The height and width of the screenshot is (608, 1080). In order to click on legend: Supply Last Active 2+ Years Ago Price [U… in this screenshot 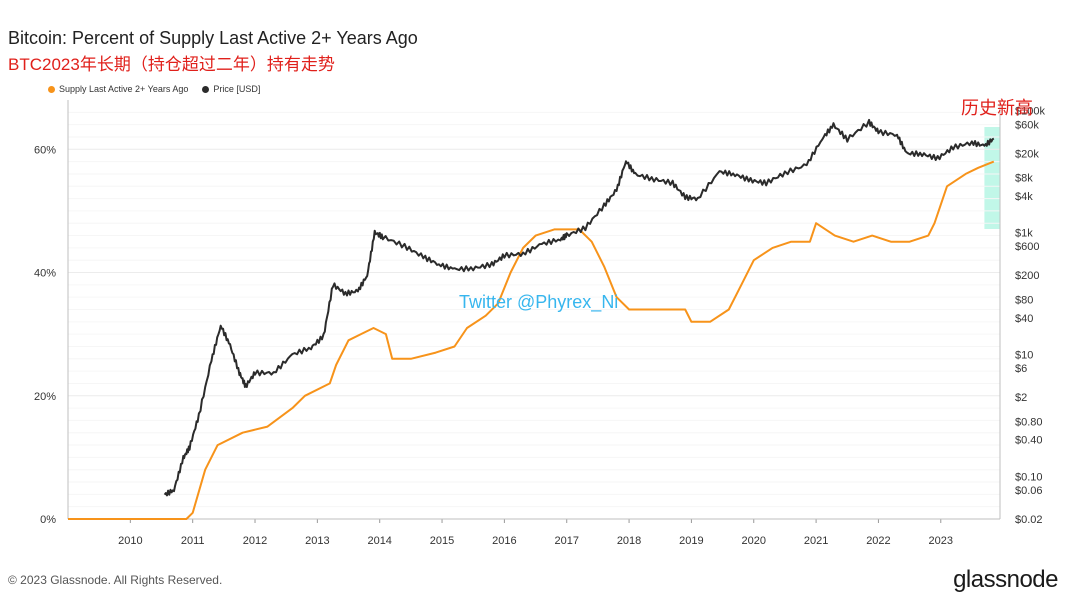, I will do `click(154, 89)`.